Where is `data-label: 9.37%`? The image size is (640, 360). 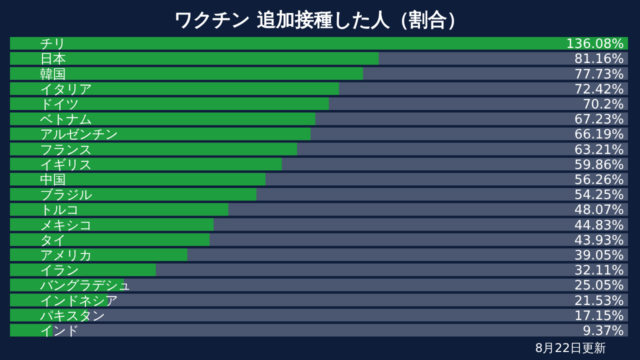 data-label: 9.37% is located at coordinates (603, 331).